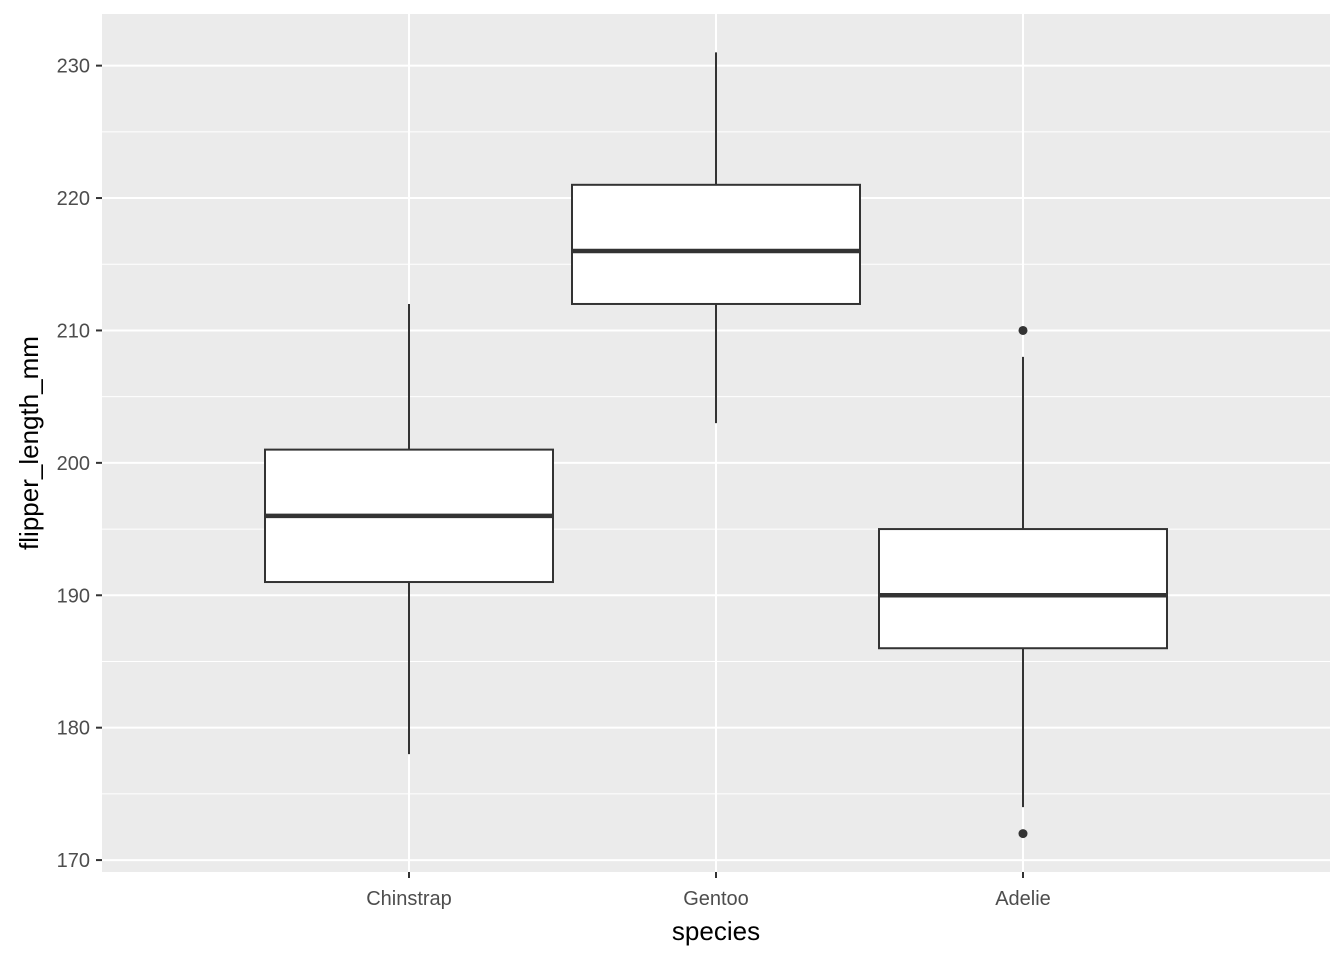 This screenshot has height=960, width=1344. Describe the element at coordinates (1023, 899) in the screenshot. I see `x-tick-label: Adelie` at that location.